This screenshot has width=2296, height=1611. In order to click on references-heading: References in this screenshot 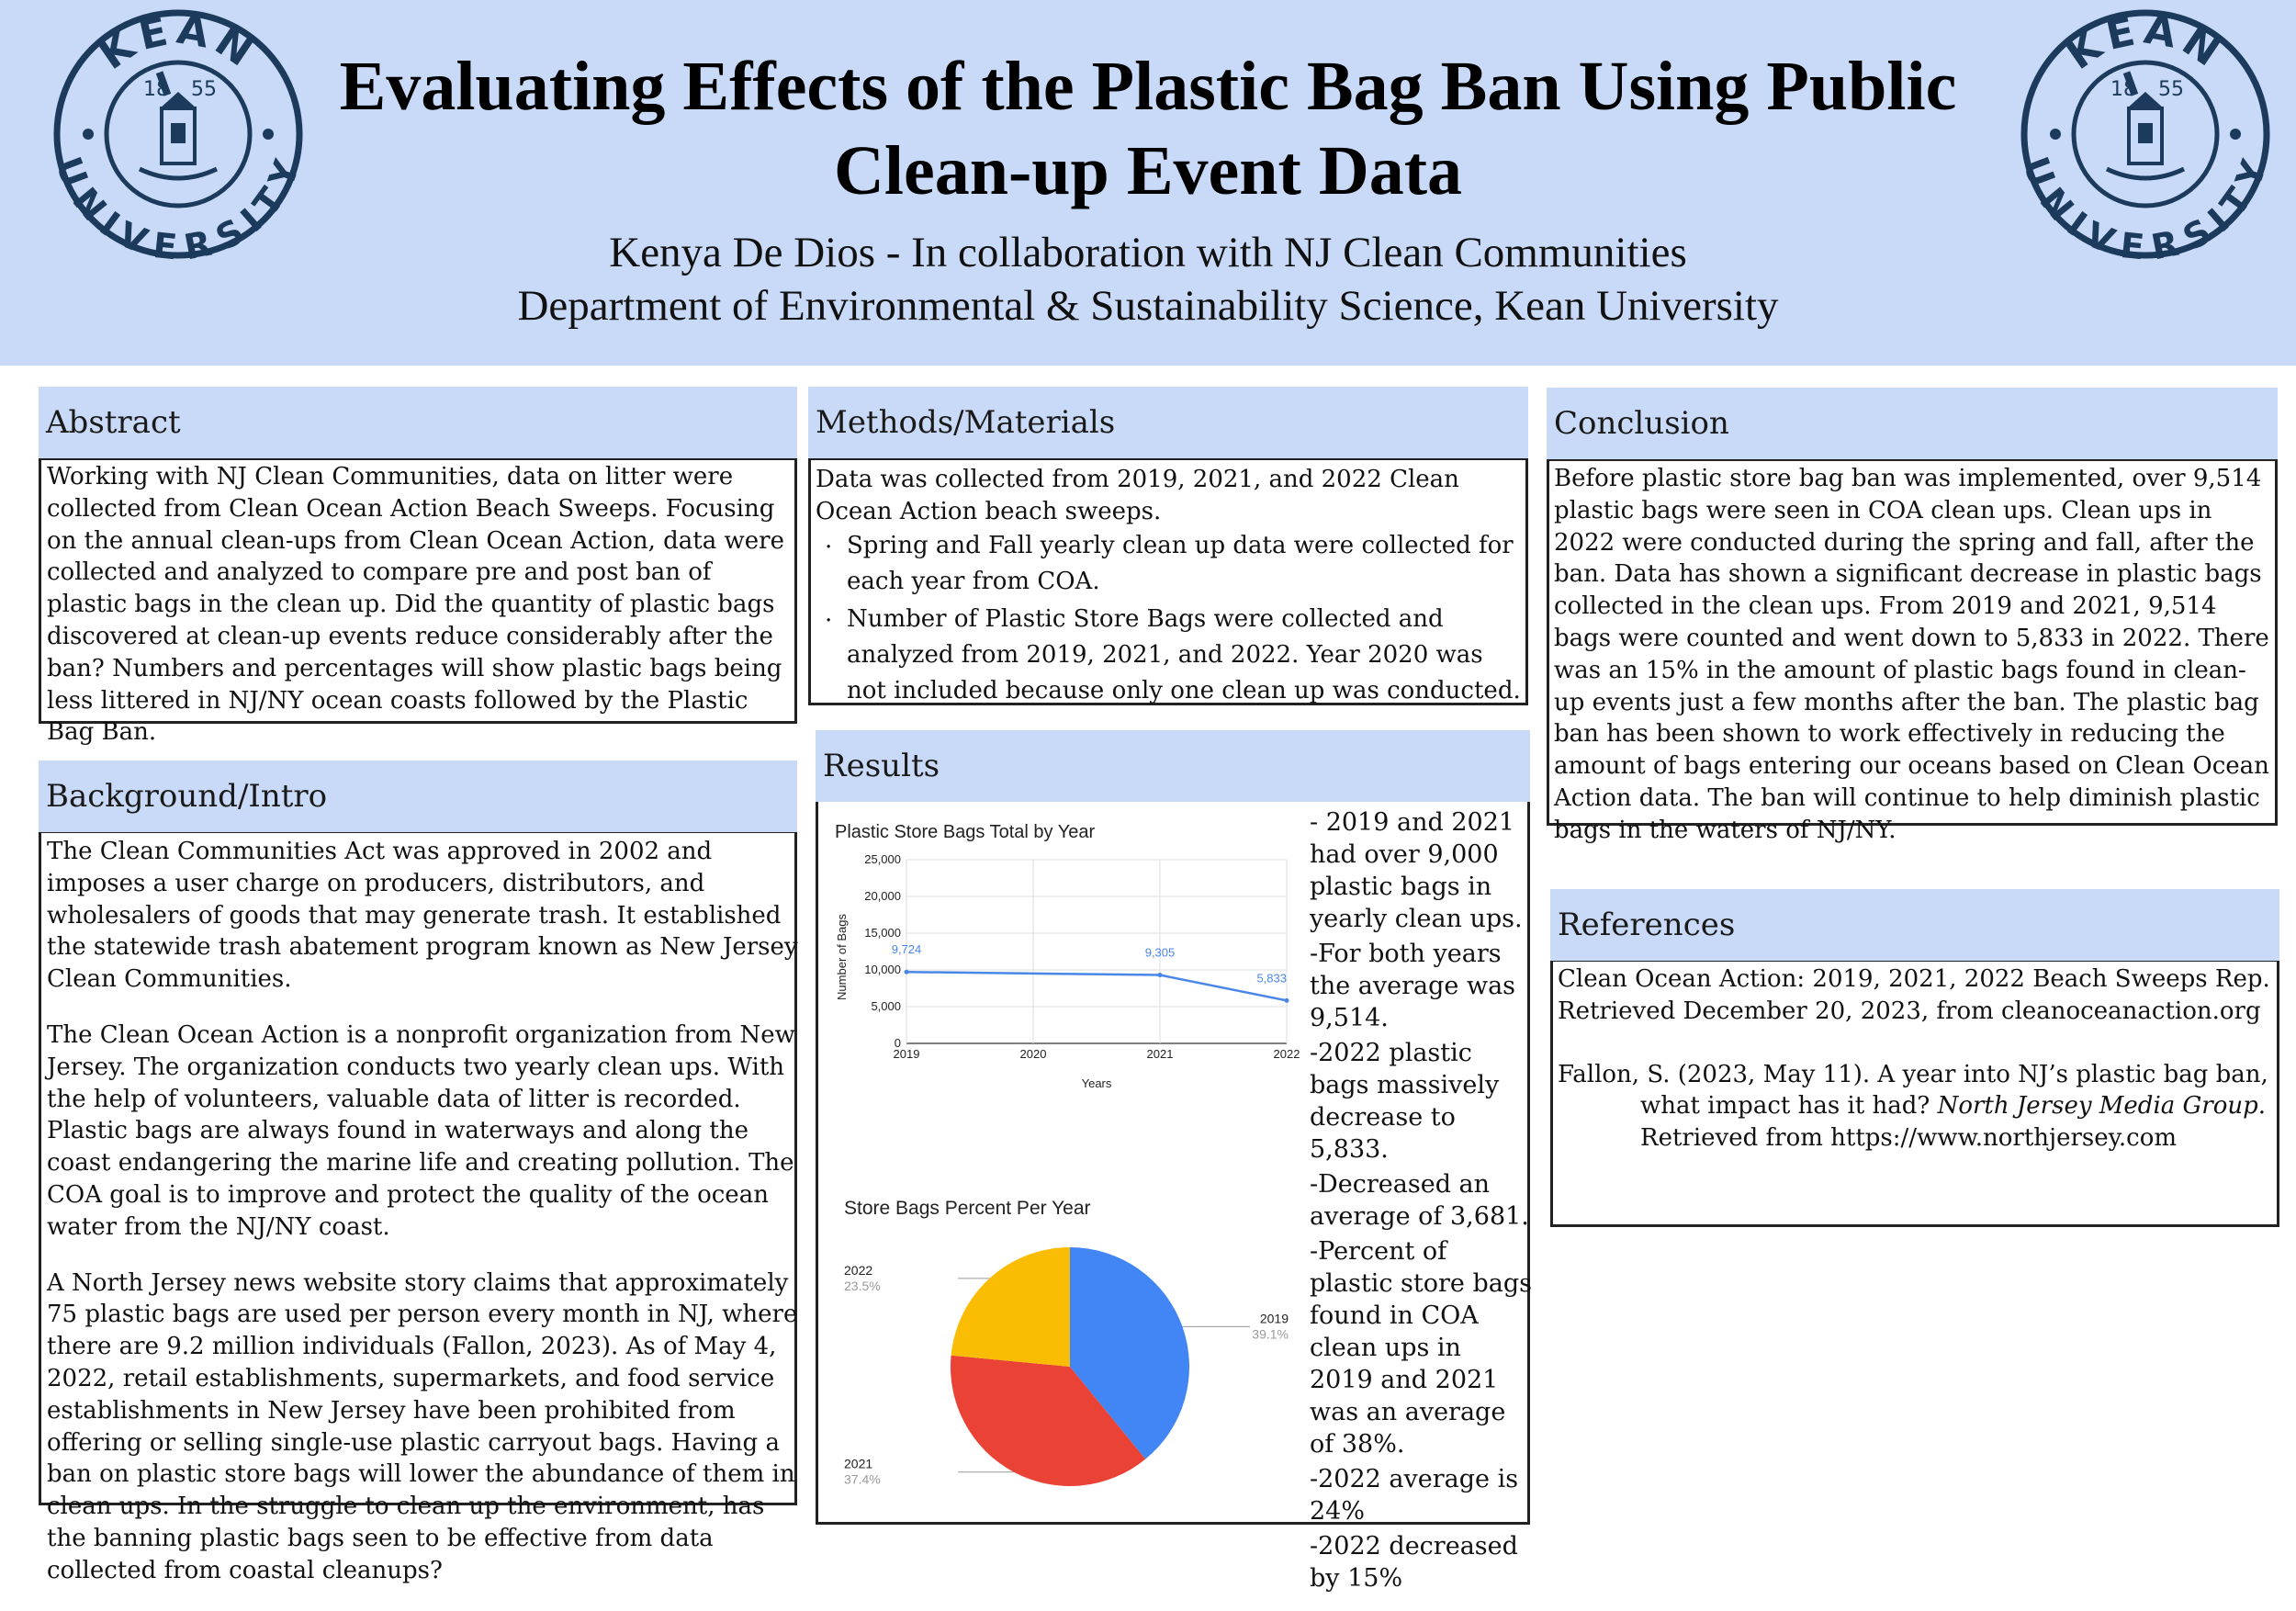, I will do `click(1914, 925)`.